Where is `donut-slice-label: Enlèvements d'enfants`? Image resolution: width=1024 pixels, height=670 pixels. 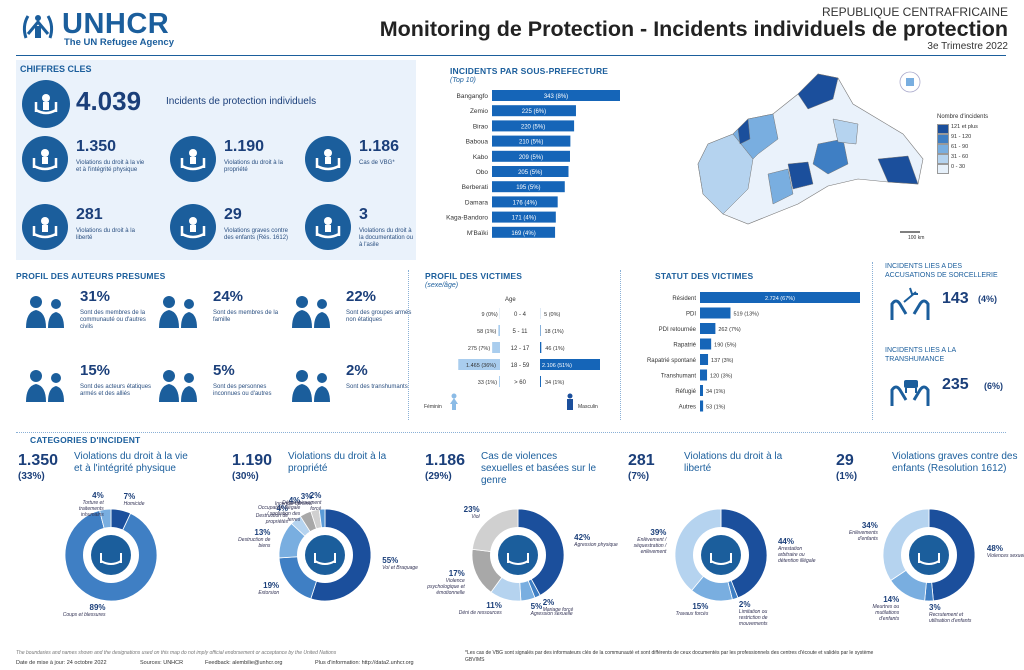
donut-slice-label: Enlèvements d'enfants is located at coordinates (863, 535).